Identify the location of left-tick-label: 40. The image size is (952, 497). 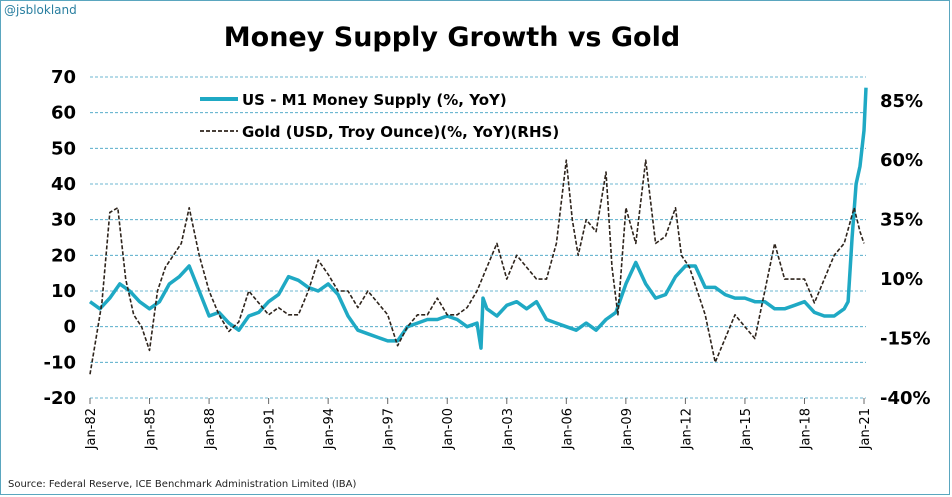
(63, 184).